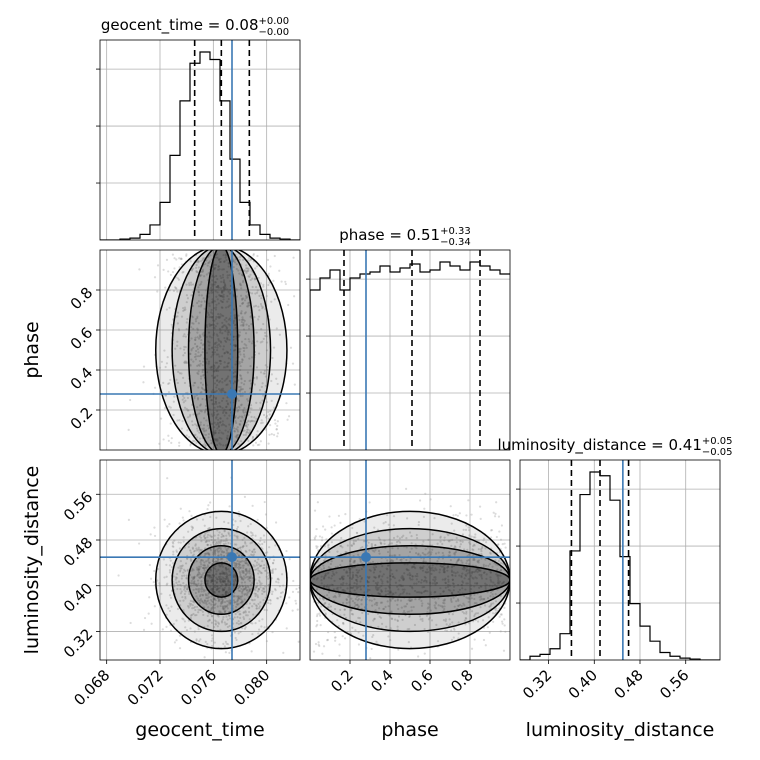  I want to click on contour-inner, so click(410, 580).